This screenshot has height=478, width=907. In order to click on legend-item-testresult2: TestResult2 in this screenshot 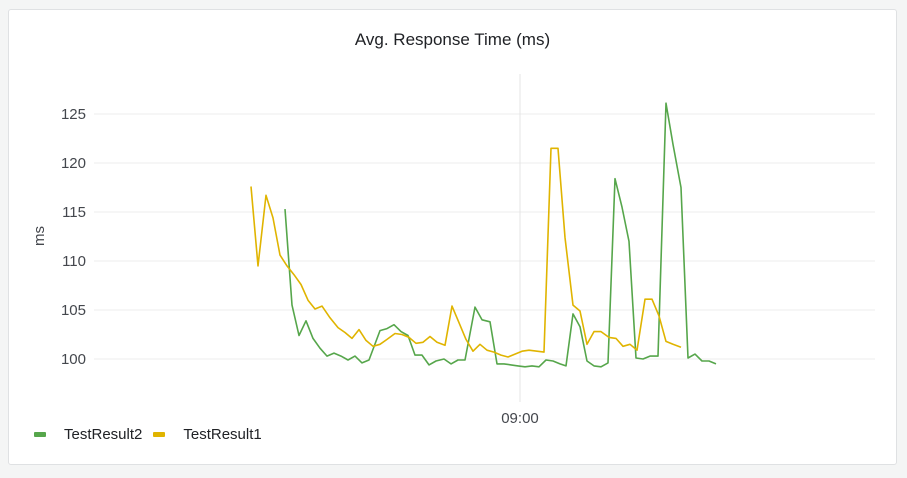, I will do `click(87, 434)`.